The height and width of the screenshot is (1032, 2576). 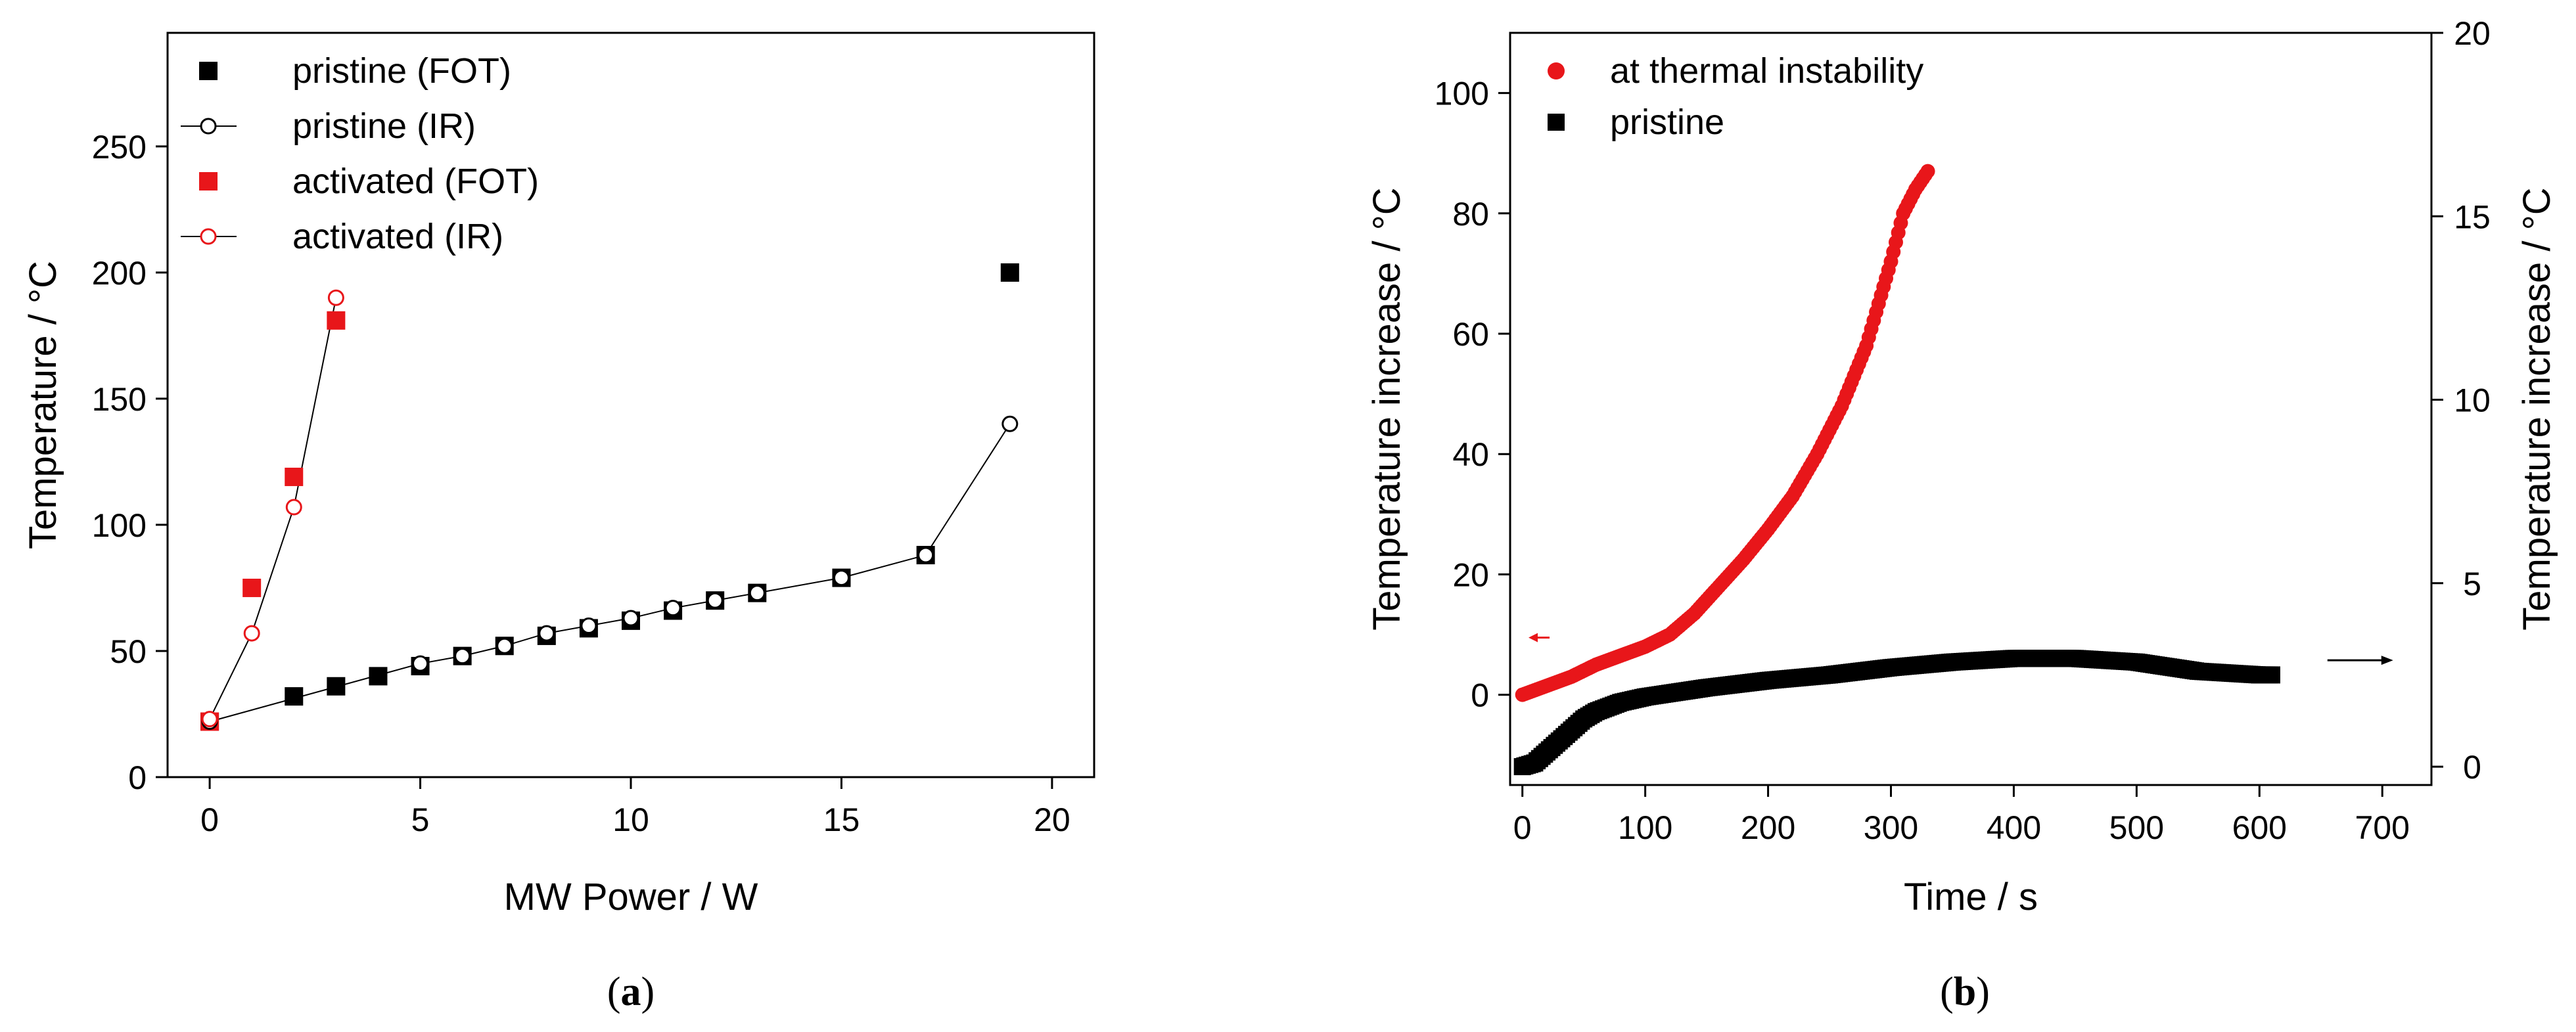 I want to click on y-tick-label: 0, so click(x=137, y=778).